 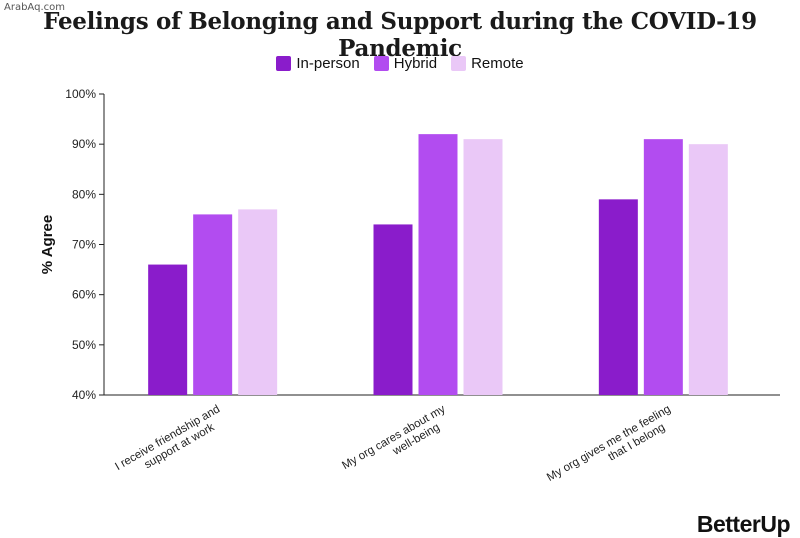 What do you see at coordinates (743, 524) in the screenshot?
I see `brand-logo: BetterUp` at bounding box center [743, 524].